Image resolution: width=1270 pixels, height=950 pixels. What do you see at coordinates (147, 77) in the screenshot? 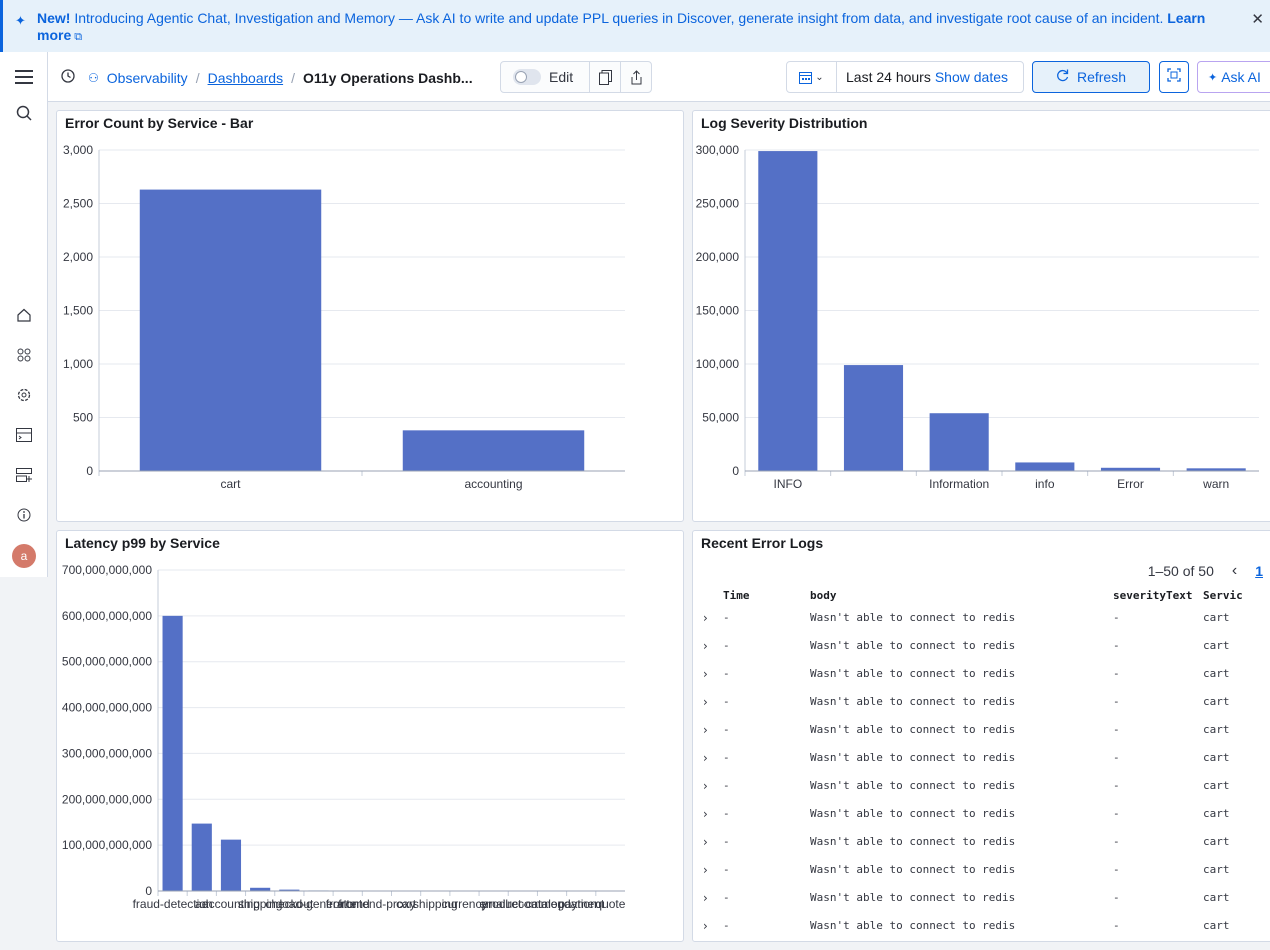
I see `breadcrumb-observability: Observability` at bounding box center [147, 77].